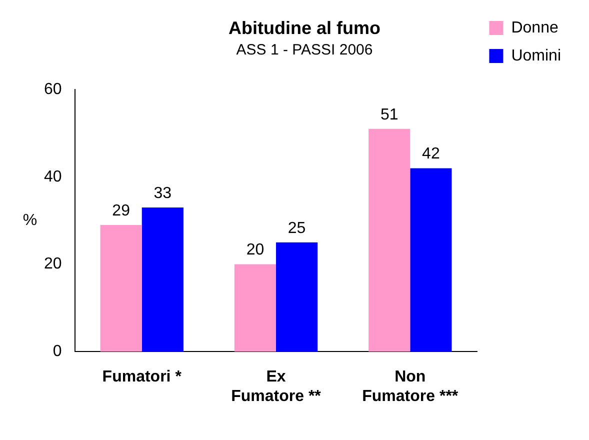  I want to click on legend-label: Uomini, so click(536, 55).